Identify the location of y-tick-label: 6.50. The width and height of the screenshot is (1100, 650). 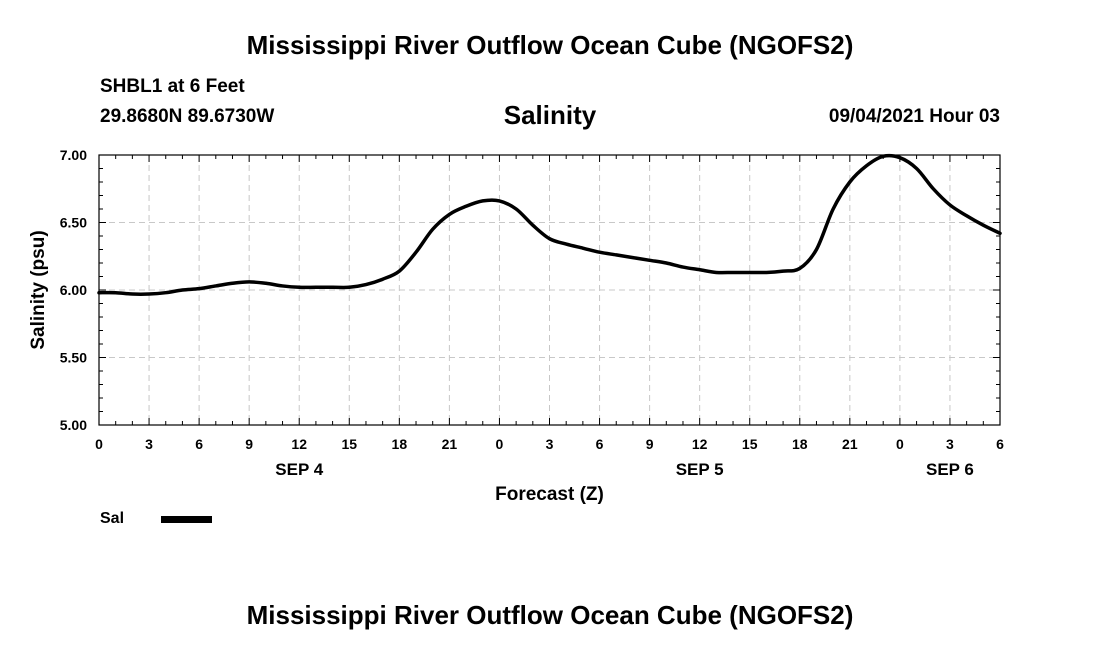
(73, 223).